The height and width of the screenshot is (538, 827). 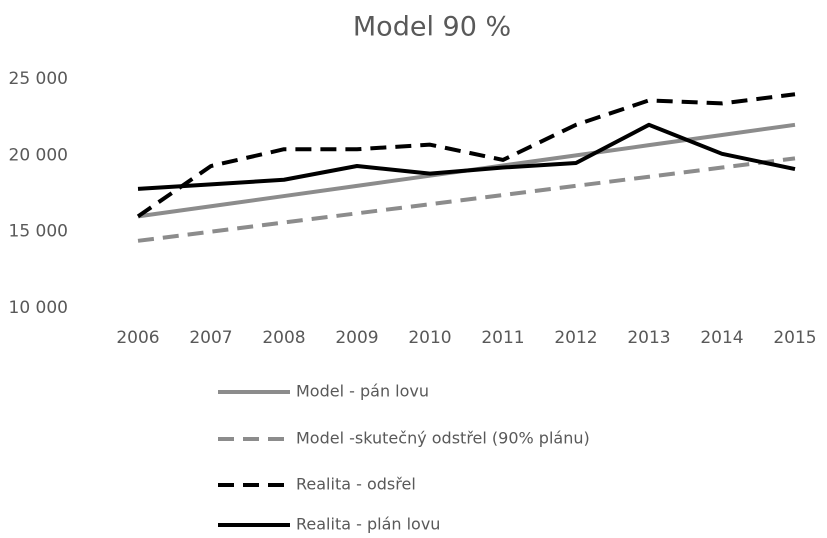 I want to click on x-tick-label: 2015, so click(x=794, y=338).